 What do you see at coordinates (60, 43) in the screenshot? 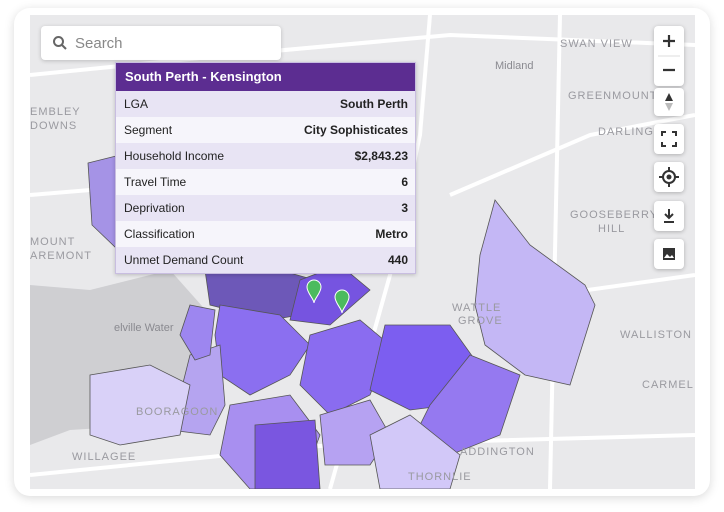
I see `search-icon` at bounding box center [60, 43].